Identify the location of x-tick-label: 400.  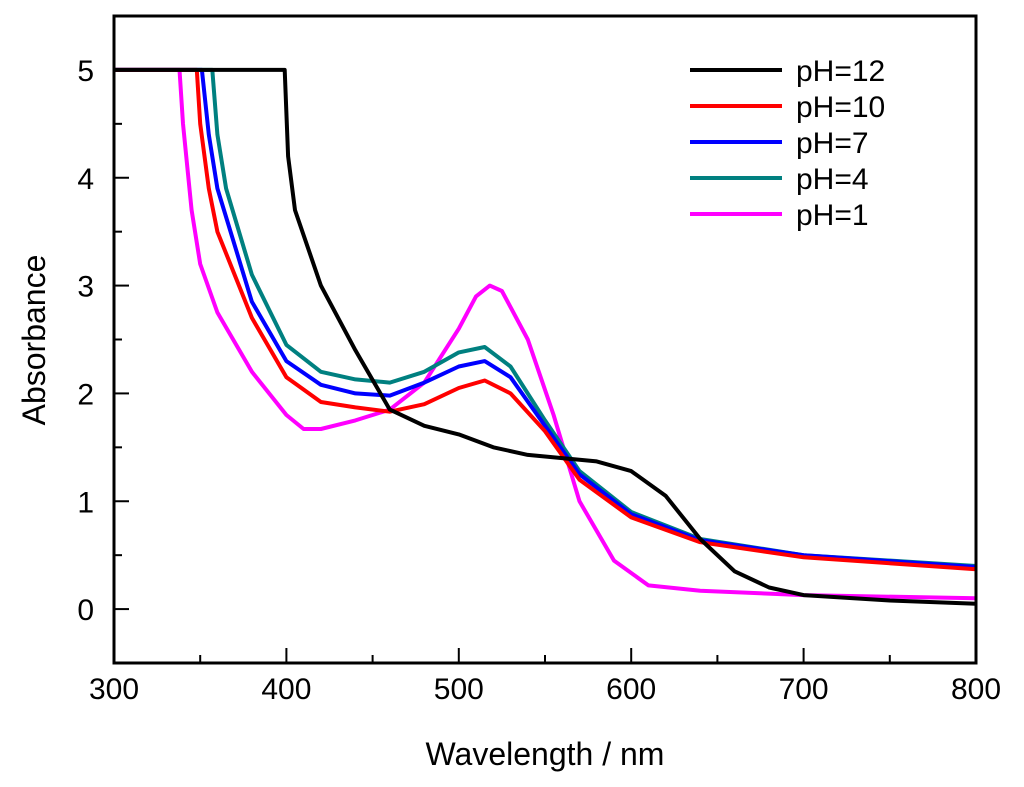
(286, 689).